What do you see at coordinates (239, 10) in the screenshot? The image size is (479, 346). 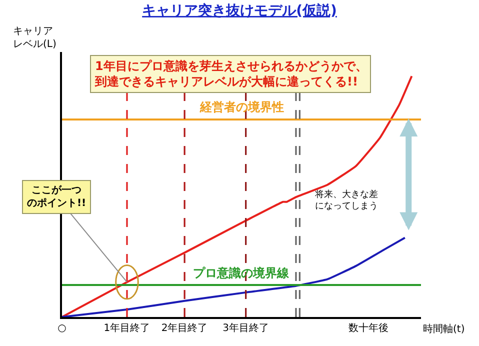 I see `chart-title: キャリア突き抜けモデル(仮説)` at bounding box center [239, 10].